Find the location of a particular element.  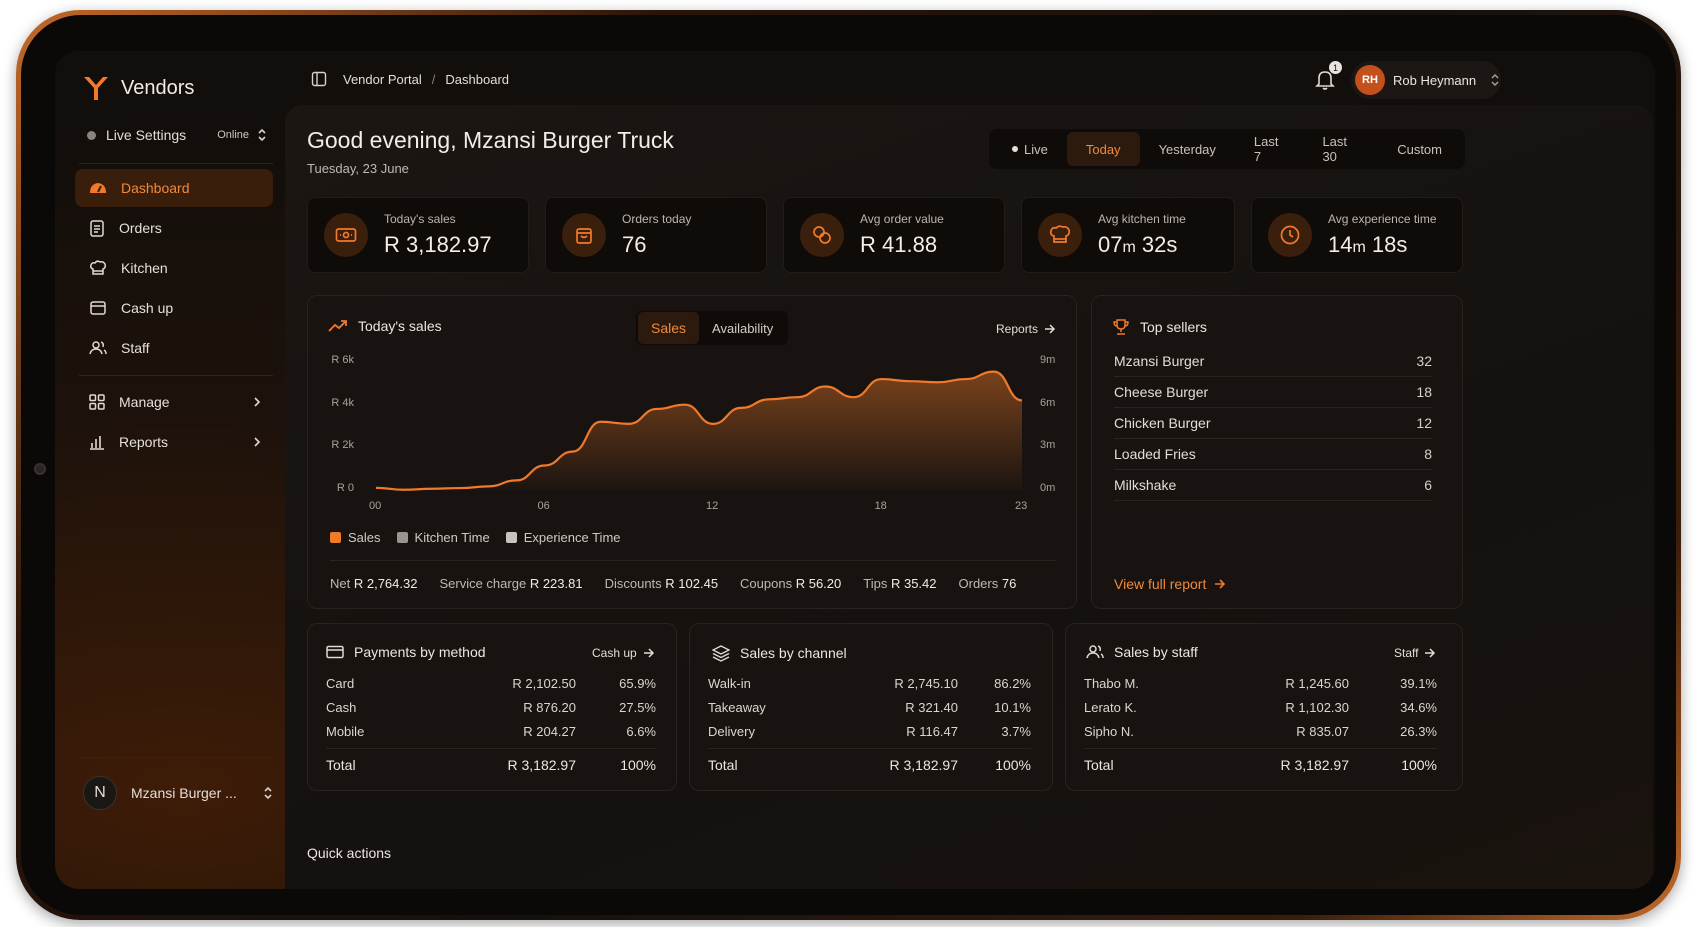

view-full-report-link: View full report is located at coordinates (1170, 584).